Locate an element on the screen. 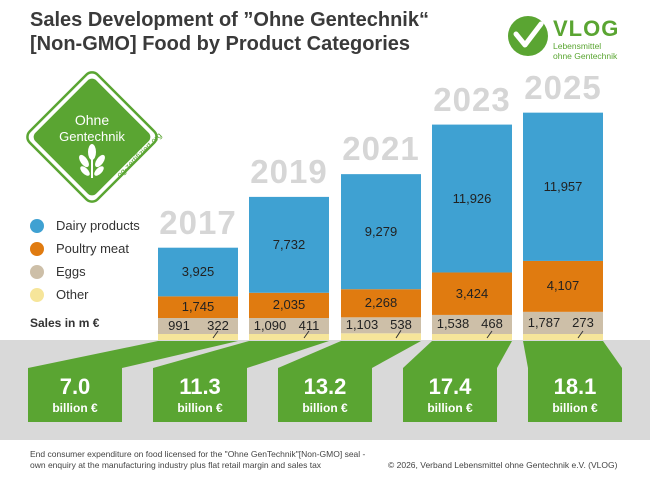 Image resolution: width=650 pixels, height=487 pixels. bar-poultry-meat-2019 is located at coordinates (289, 305).